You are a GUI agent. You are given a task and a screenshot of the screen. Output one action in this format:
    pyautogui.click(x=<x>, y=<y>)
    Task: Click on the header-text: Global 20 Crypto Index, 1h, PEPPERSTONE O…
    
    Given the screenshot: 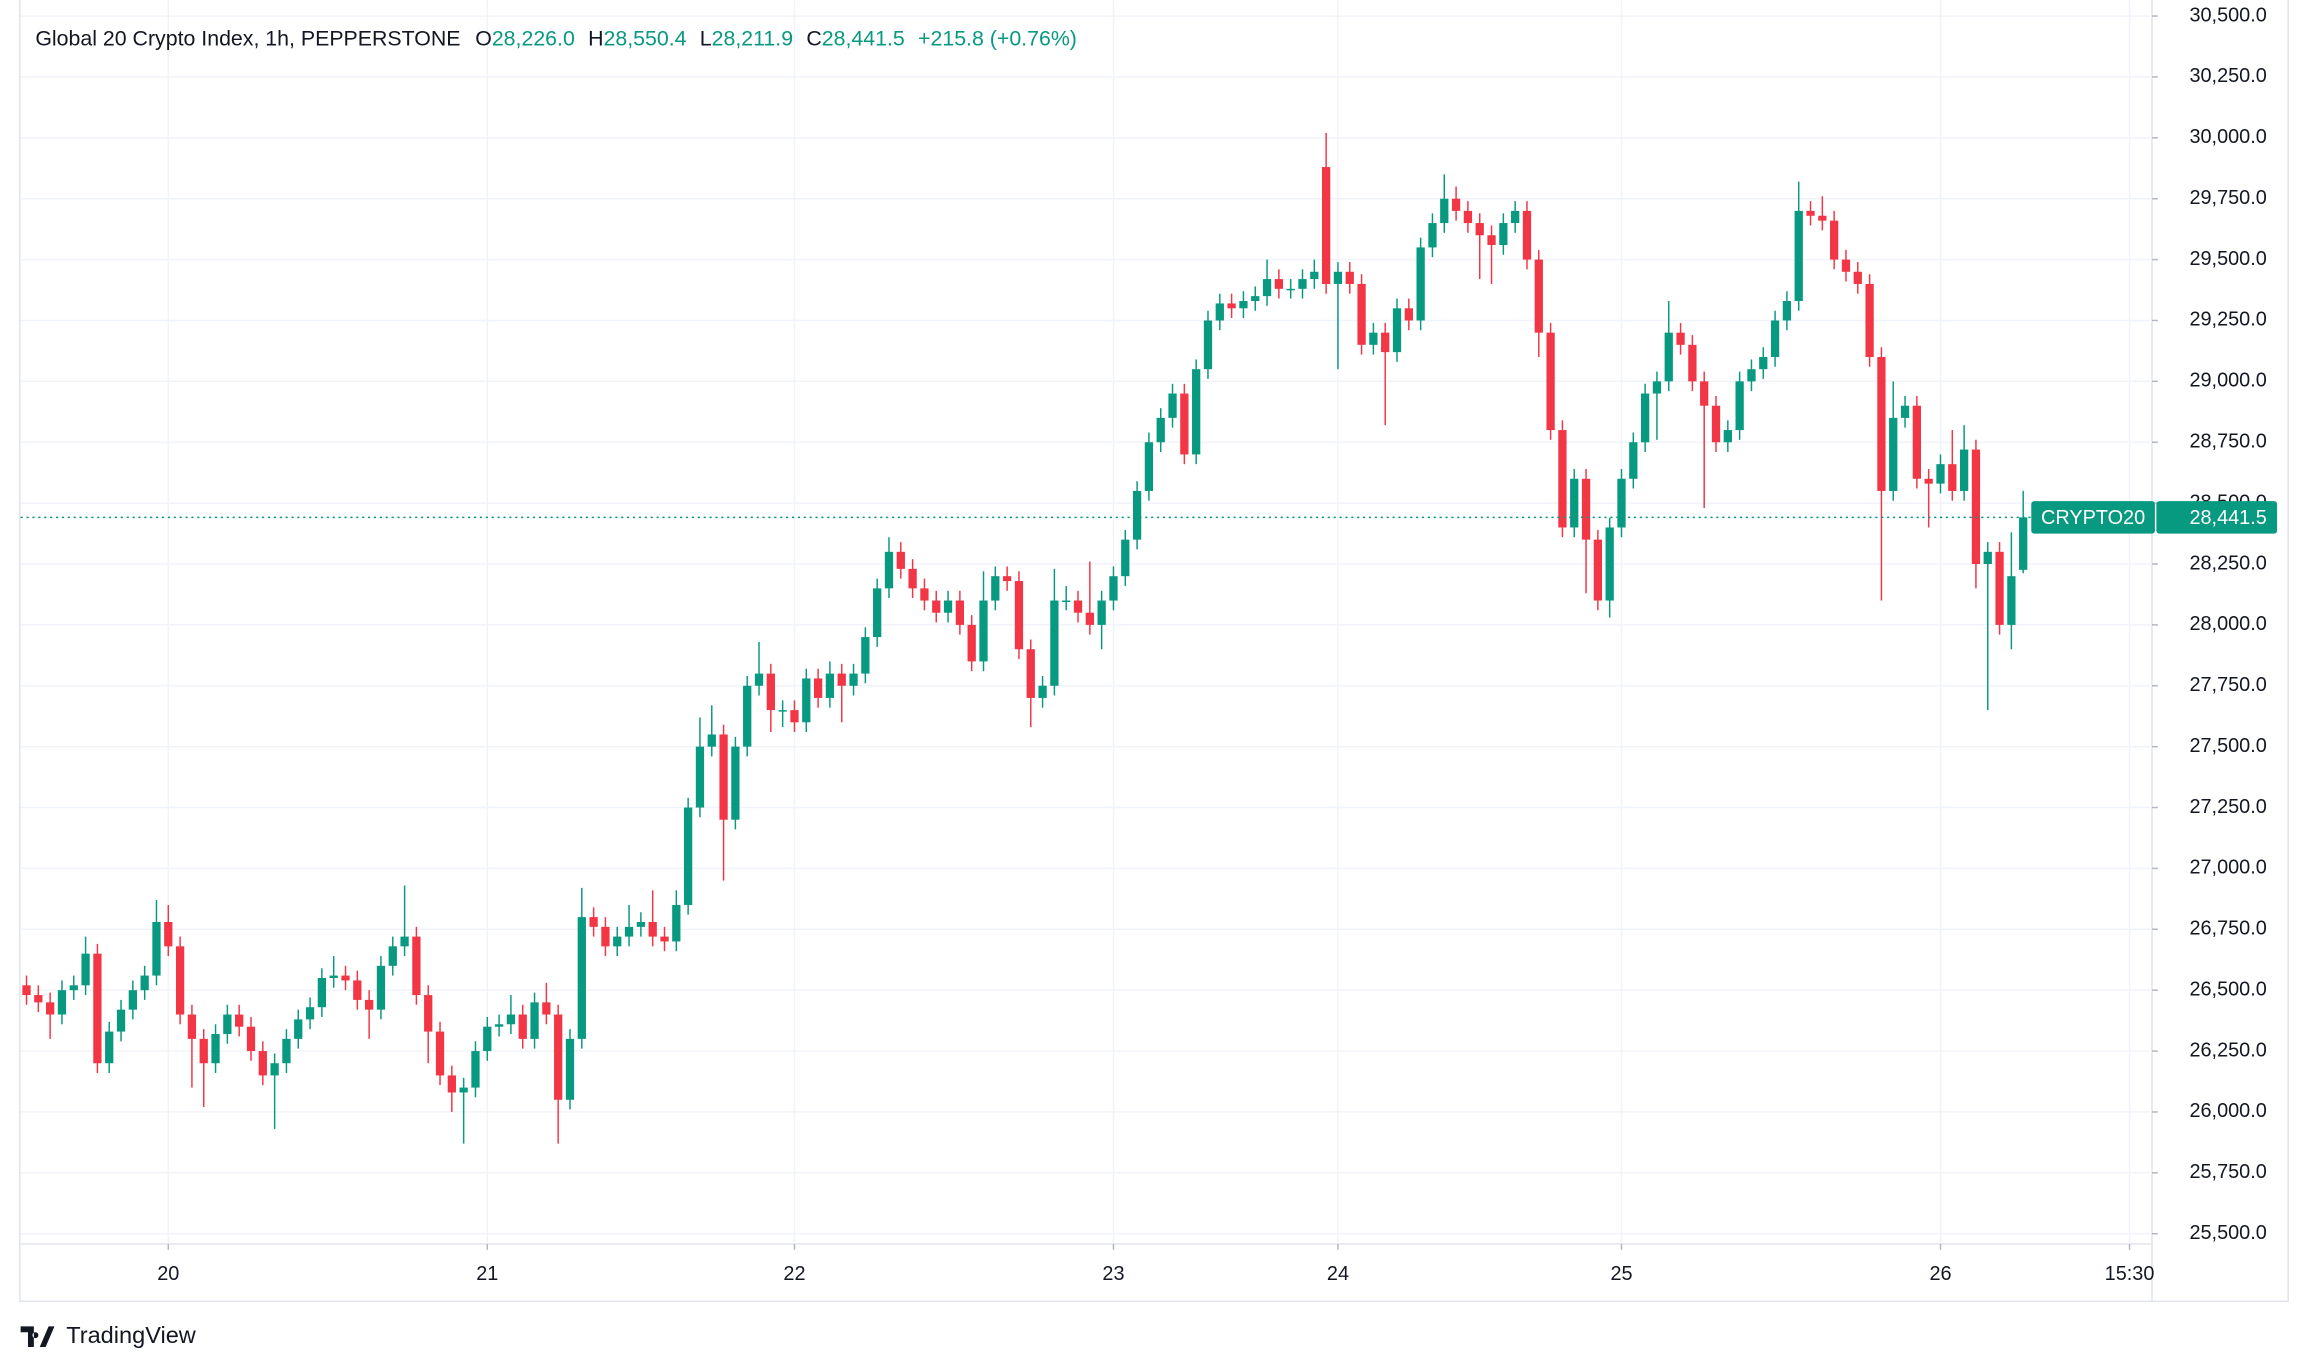 What is the action you would take?
    pyautogui.click(x=556, y=38)
    